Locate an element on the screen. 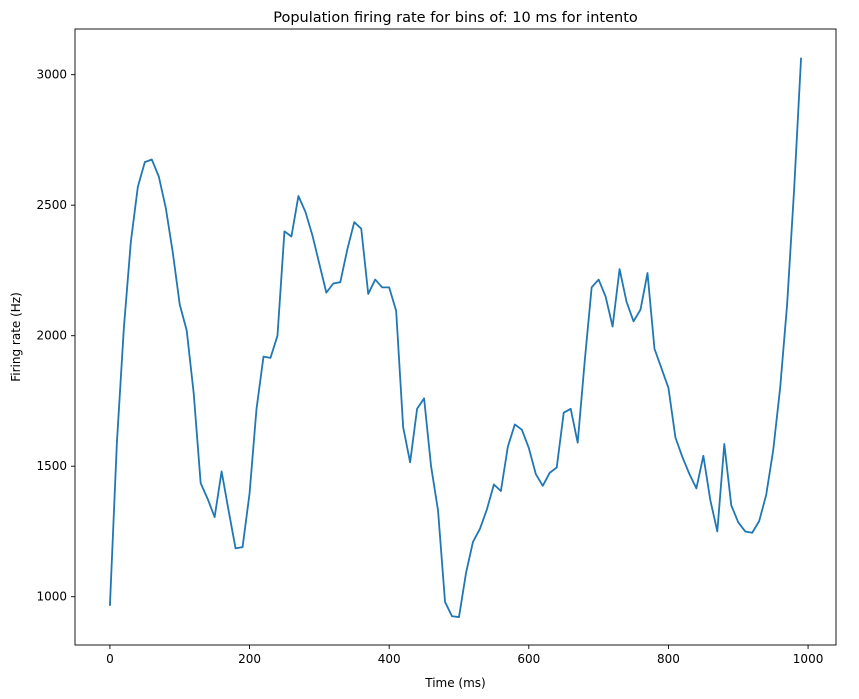  y-axis-label: Firing rate (Hz) is located at coordinates (16, 337).